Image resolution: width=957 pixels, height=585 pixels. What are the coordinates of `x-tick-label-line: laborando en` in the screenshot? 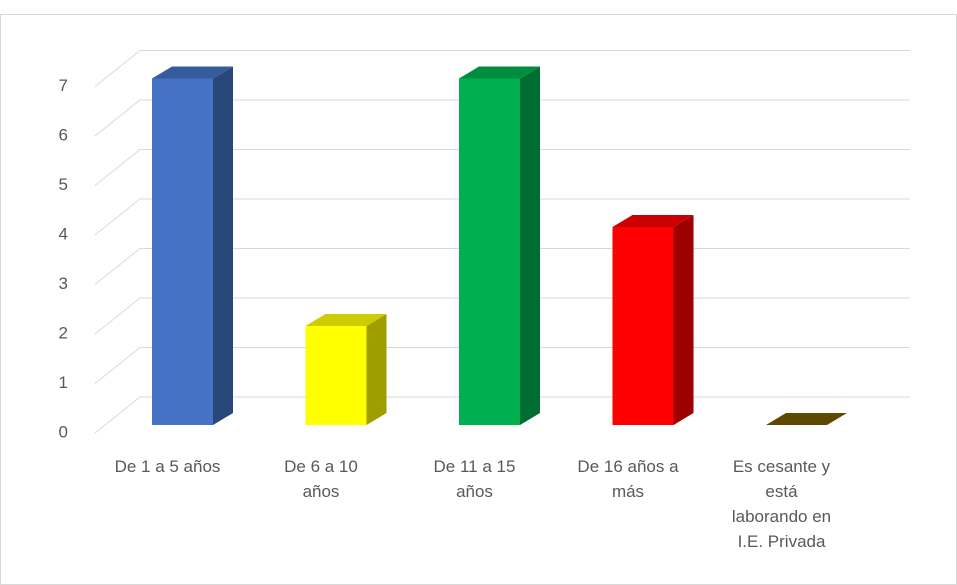 It's located at (781, 516).